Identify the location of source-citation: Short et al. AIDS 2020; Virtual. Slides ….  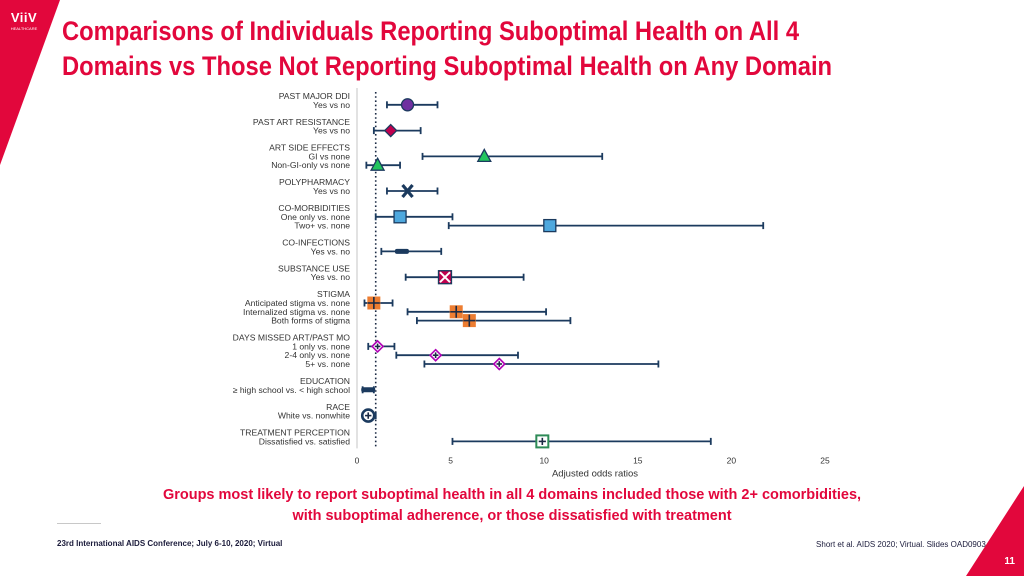
(902, 544).